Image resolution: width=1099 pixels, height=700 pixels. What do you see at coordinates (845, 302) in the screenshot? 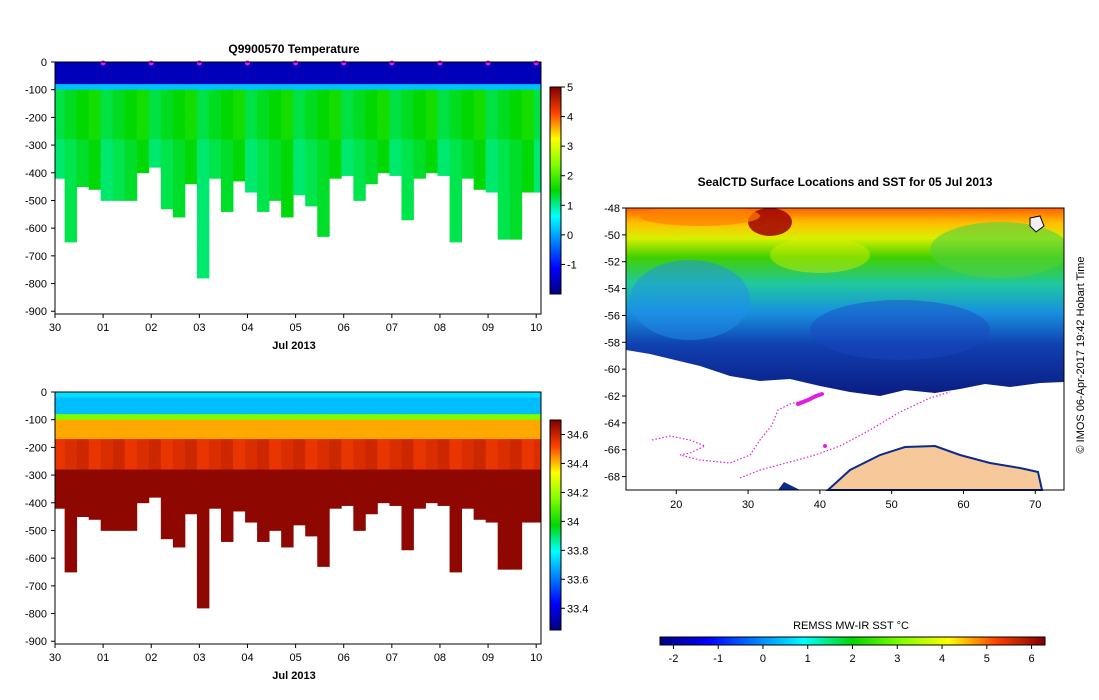
I see `sst-field` at bounding box center [845, 302].